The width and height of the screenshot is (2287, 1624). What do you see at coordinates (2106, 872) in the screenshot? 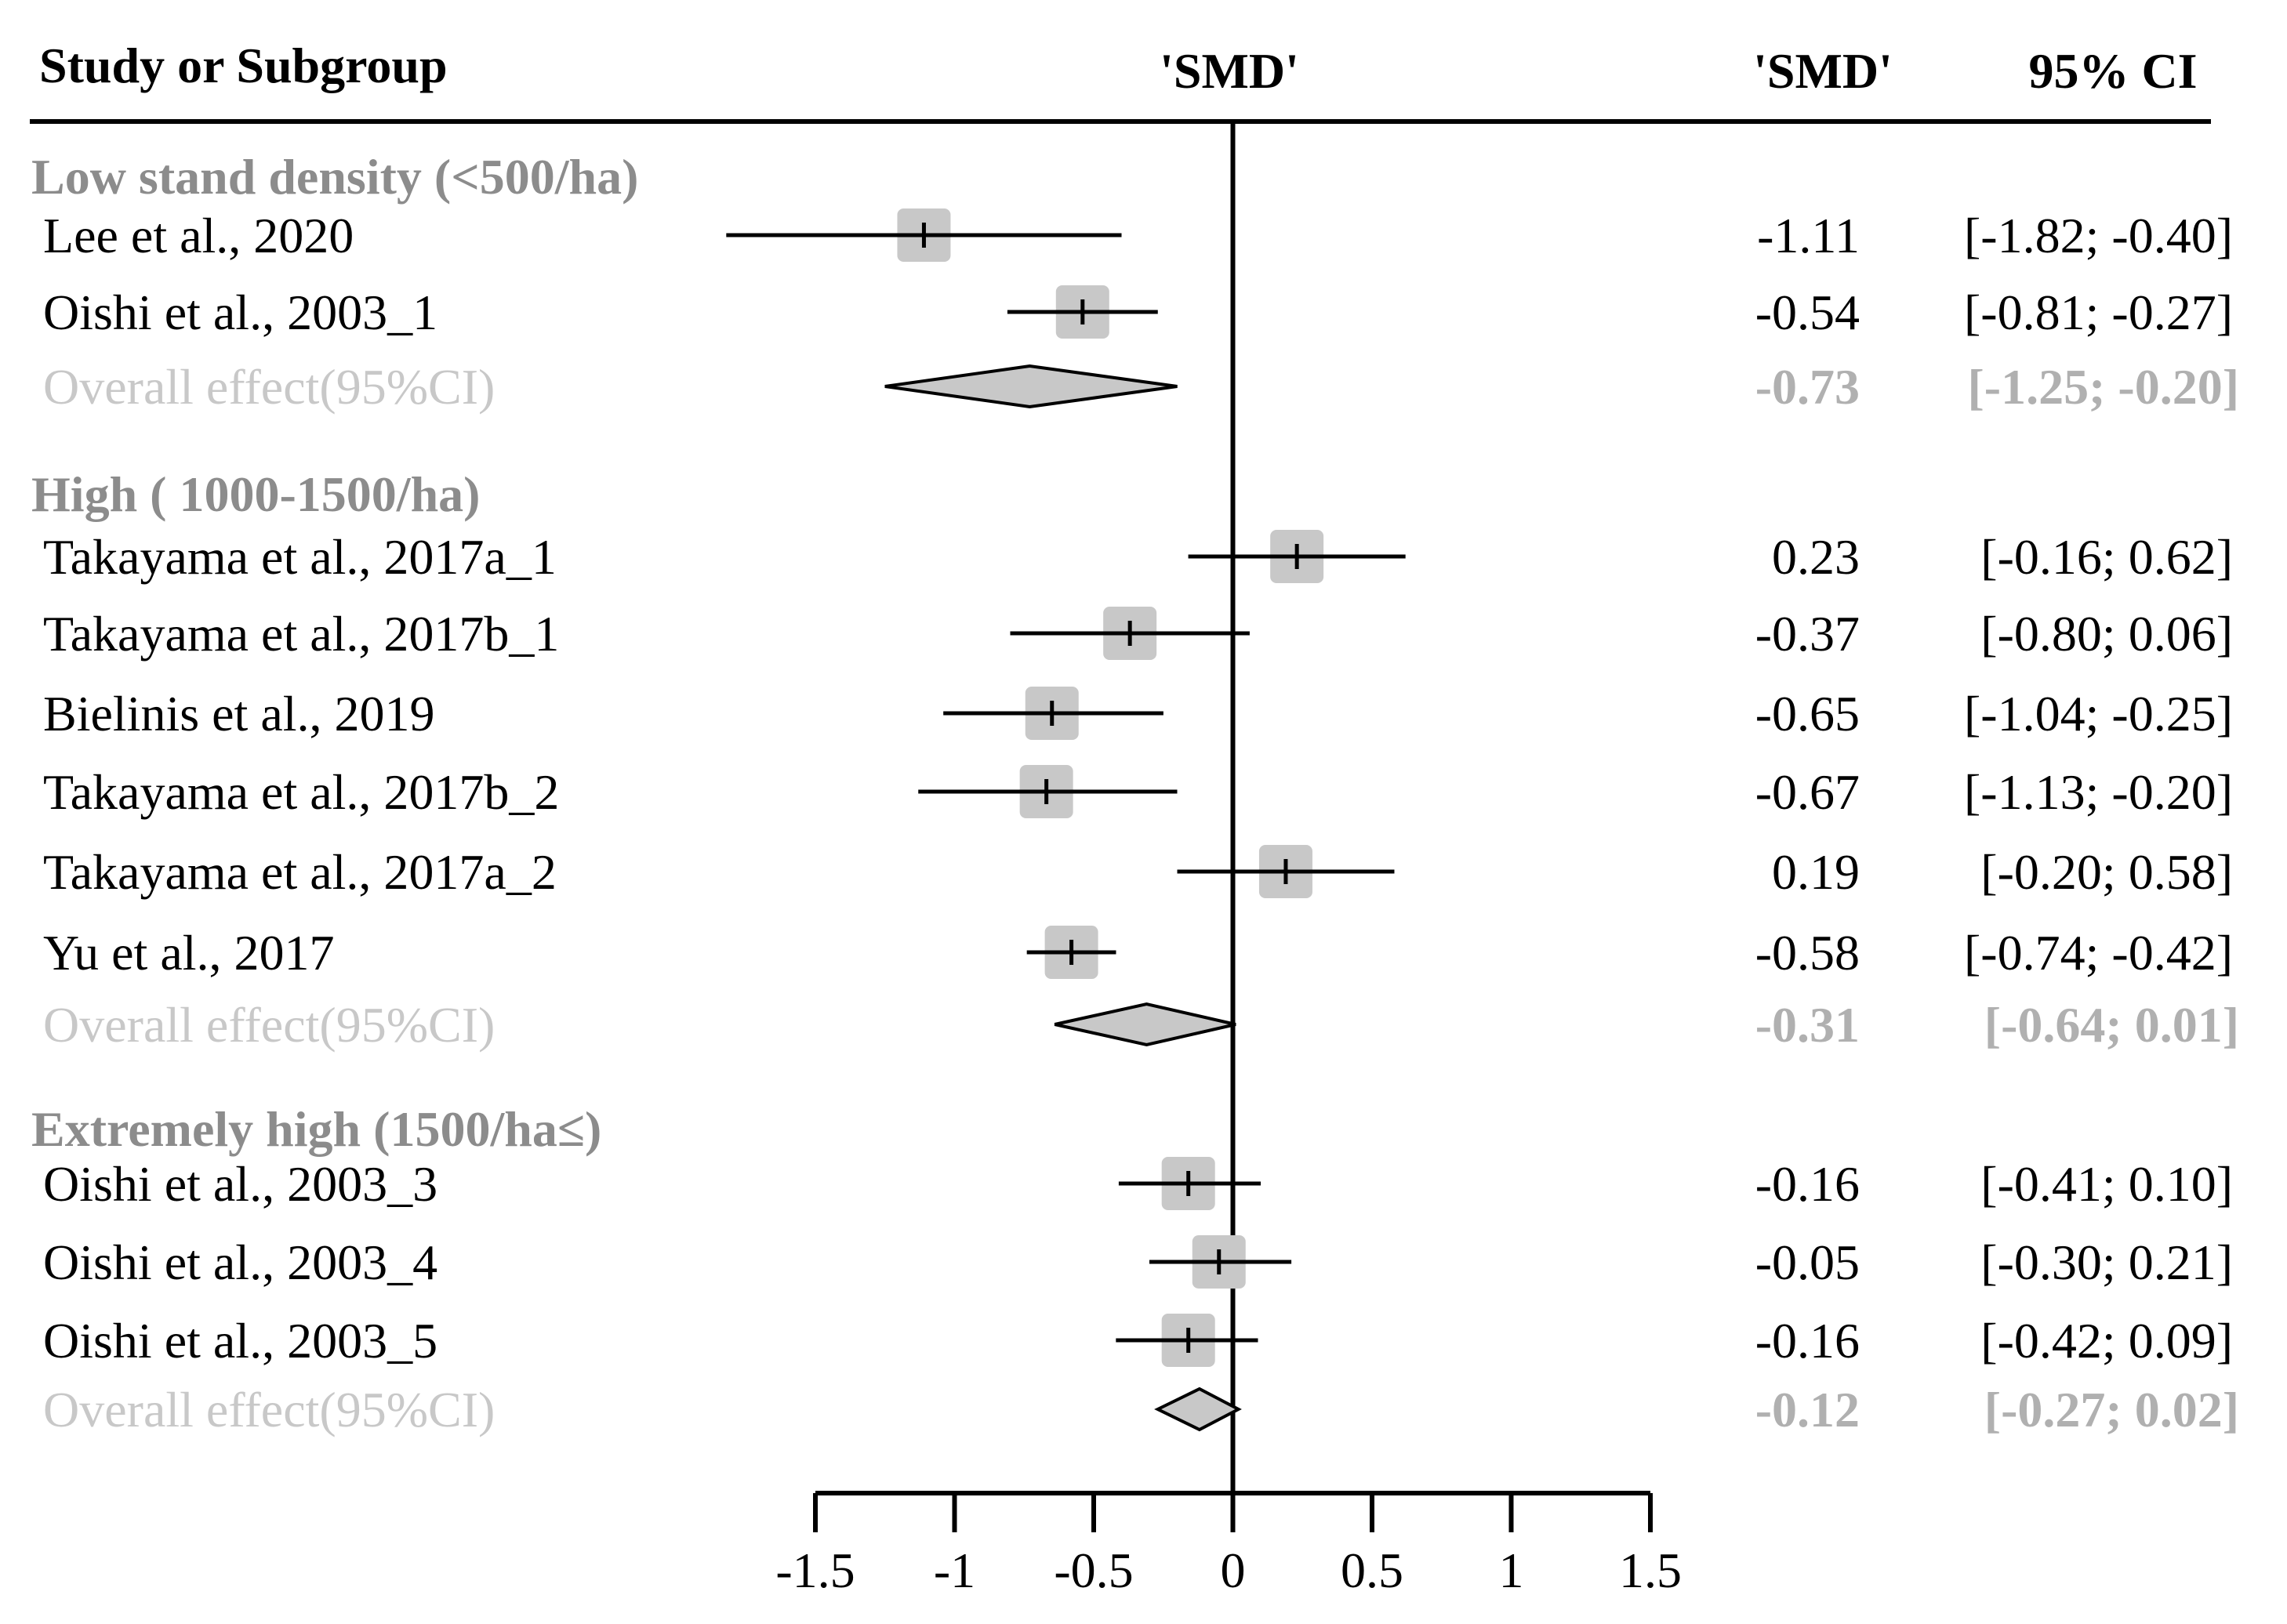
I see `study-ci-value: [-0.20; 0.58]` at bounding box center [2106, 872].